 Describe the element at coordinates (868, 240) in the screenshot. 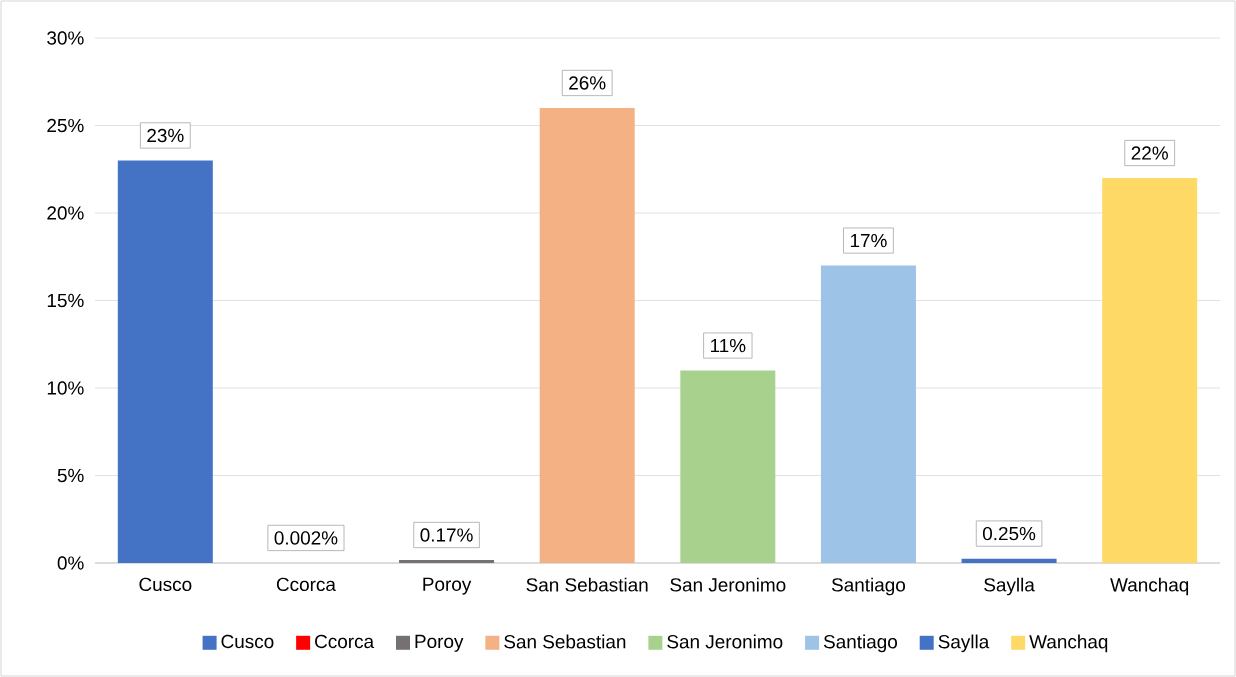

I see `data-label: 17%` at that location.